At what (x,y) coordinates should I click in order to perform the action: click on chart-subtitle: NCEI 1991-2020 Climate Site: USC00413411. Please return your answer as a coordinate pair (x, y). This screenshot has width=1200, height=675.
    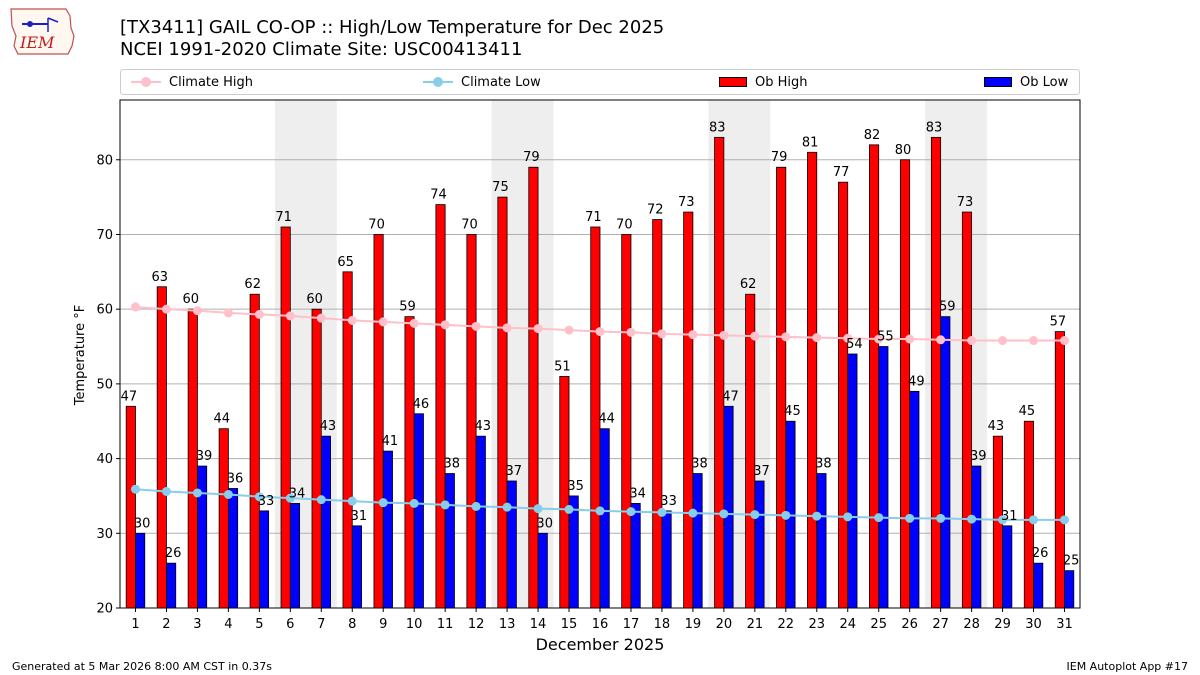
    Looking at the image, I should click on (321, 49).